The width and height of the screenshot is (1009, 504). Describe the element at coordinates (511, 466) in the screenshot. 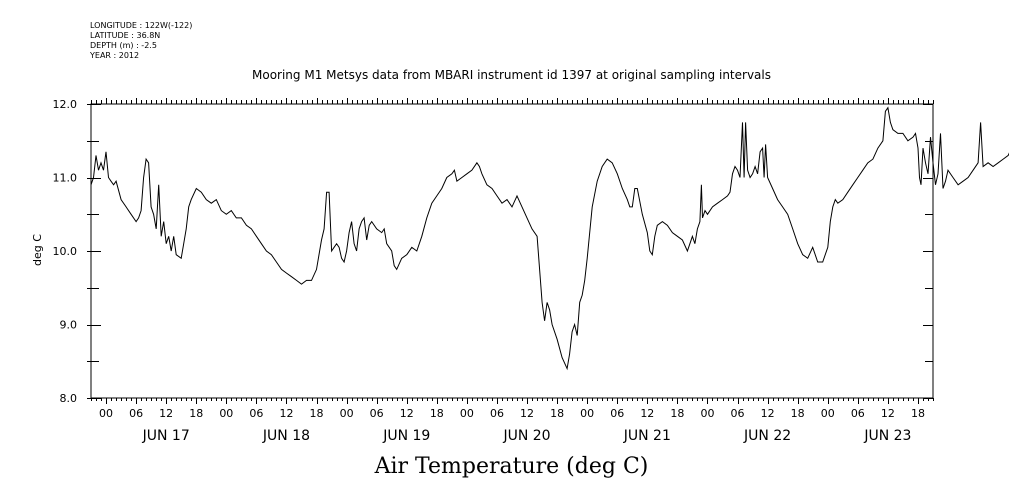

I see `x-axis-label: Air Temperature (deg C)` at that location.